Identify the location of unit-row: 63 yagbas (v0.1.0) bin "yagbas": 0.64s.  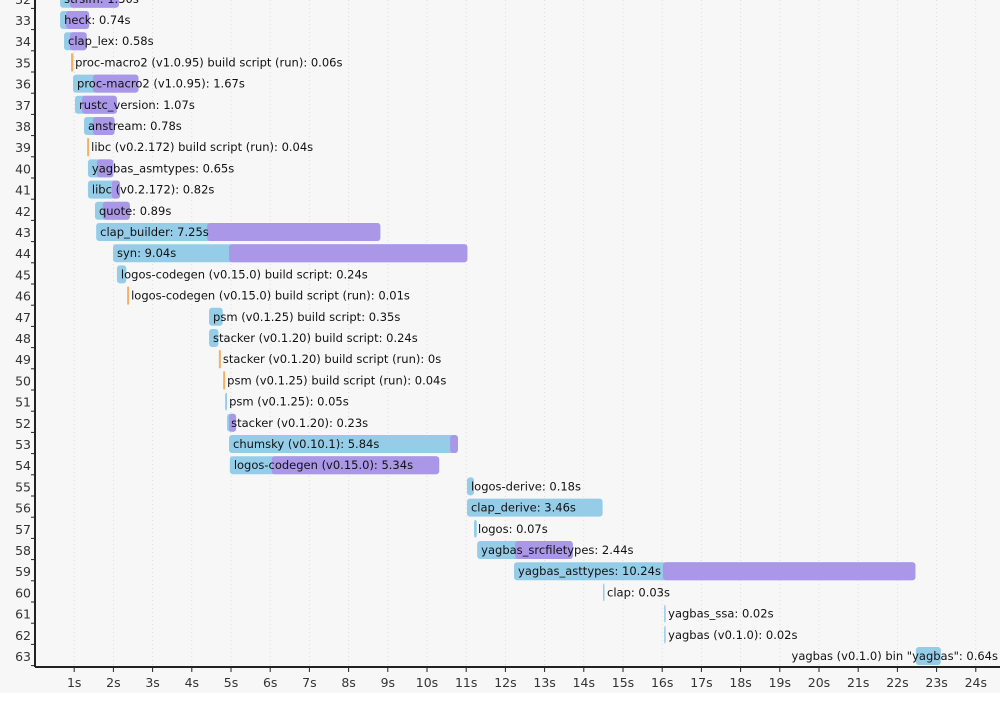
(506, 657).